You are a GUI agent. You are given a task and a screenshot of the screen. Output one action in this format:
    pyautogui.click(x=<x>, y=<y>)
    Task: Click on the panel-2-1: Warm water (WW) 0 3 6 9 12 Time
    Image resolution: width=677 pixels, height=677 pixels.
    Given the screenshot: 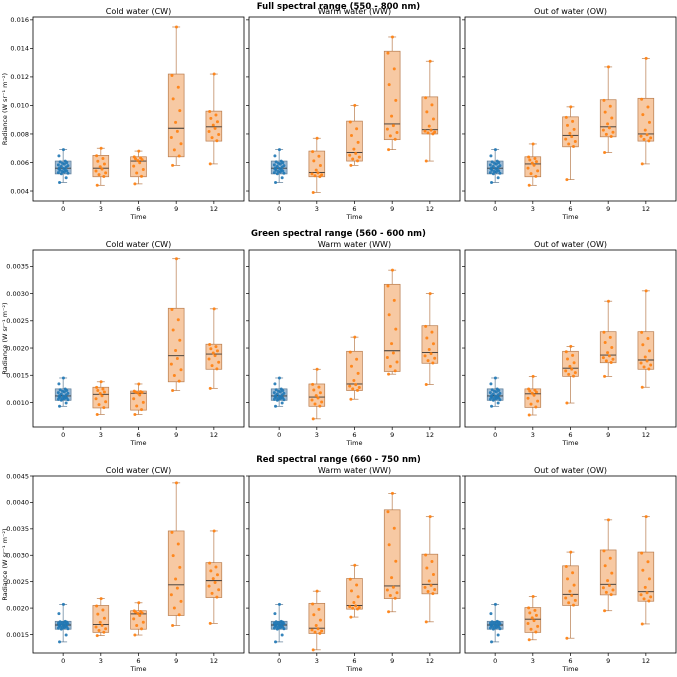 What is the action you would take?
    pyautogui.click(x=353, y=569)
    